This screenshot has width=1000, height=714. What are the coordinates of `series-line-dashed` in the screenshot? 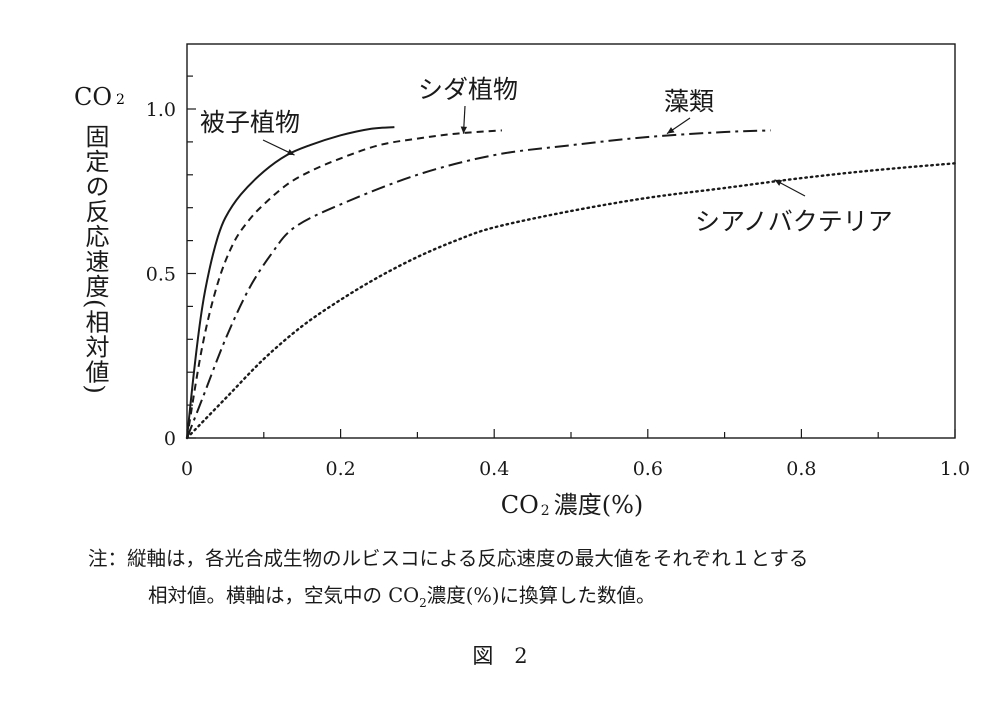 It's located at (344, 284).